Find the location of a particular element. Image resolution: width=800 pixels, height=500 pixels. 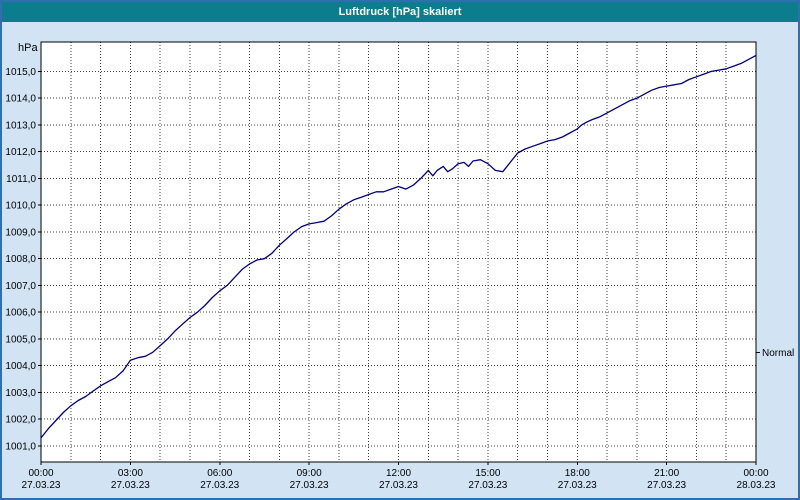

y-tick-label: 1015,0 is located at coordinates (20, 72).